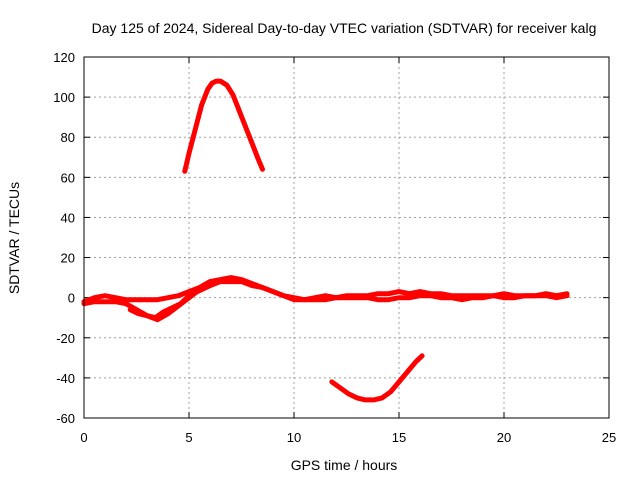 Image resolution: width=640 pixels, height=480 pixels. I want to click on x-tick-label: 20, so click(504, 437).